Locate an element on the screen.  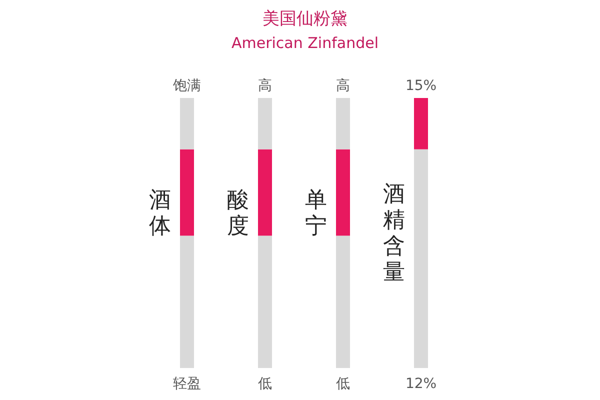
chart-title: 美国仙粉黛 is located at coordinates (305, 19).